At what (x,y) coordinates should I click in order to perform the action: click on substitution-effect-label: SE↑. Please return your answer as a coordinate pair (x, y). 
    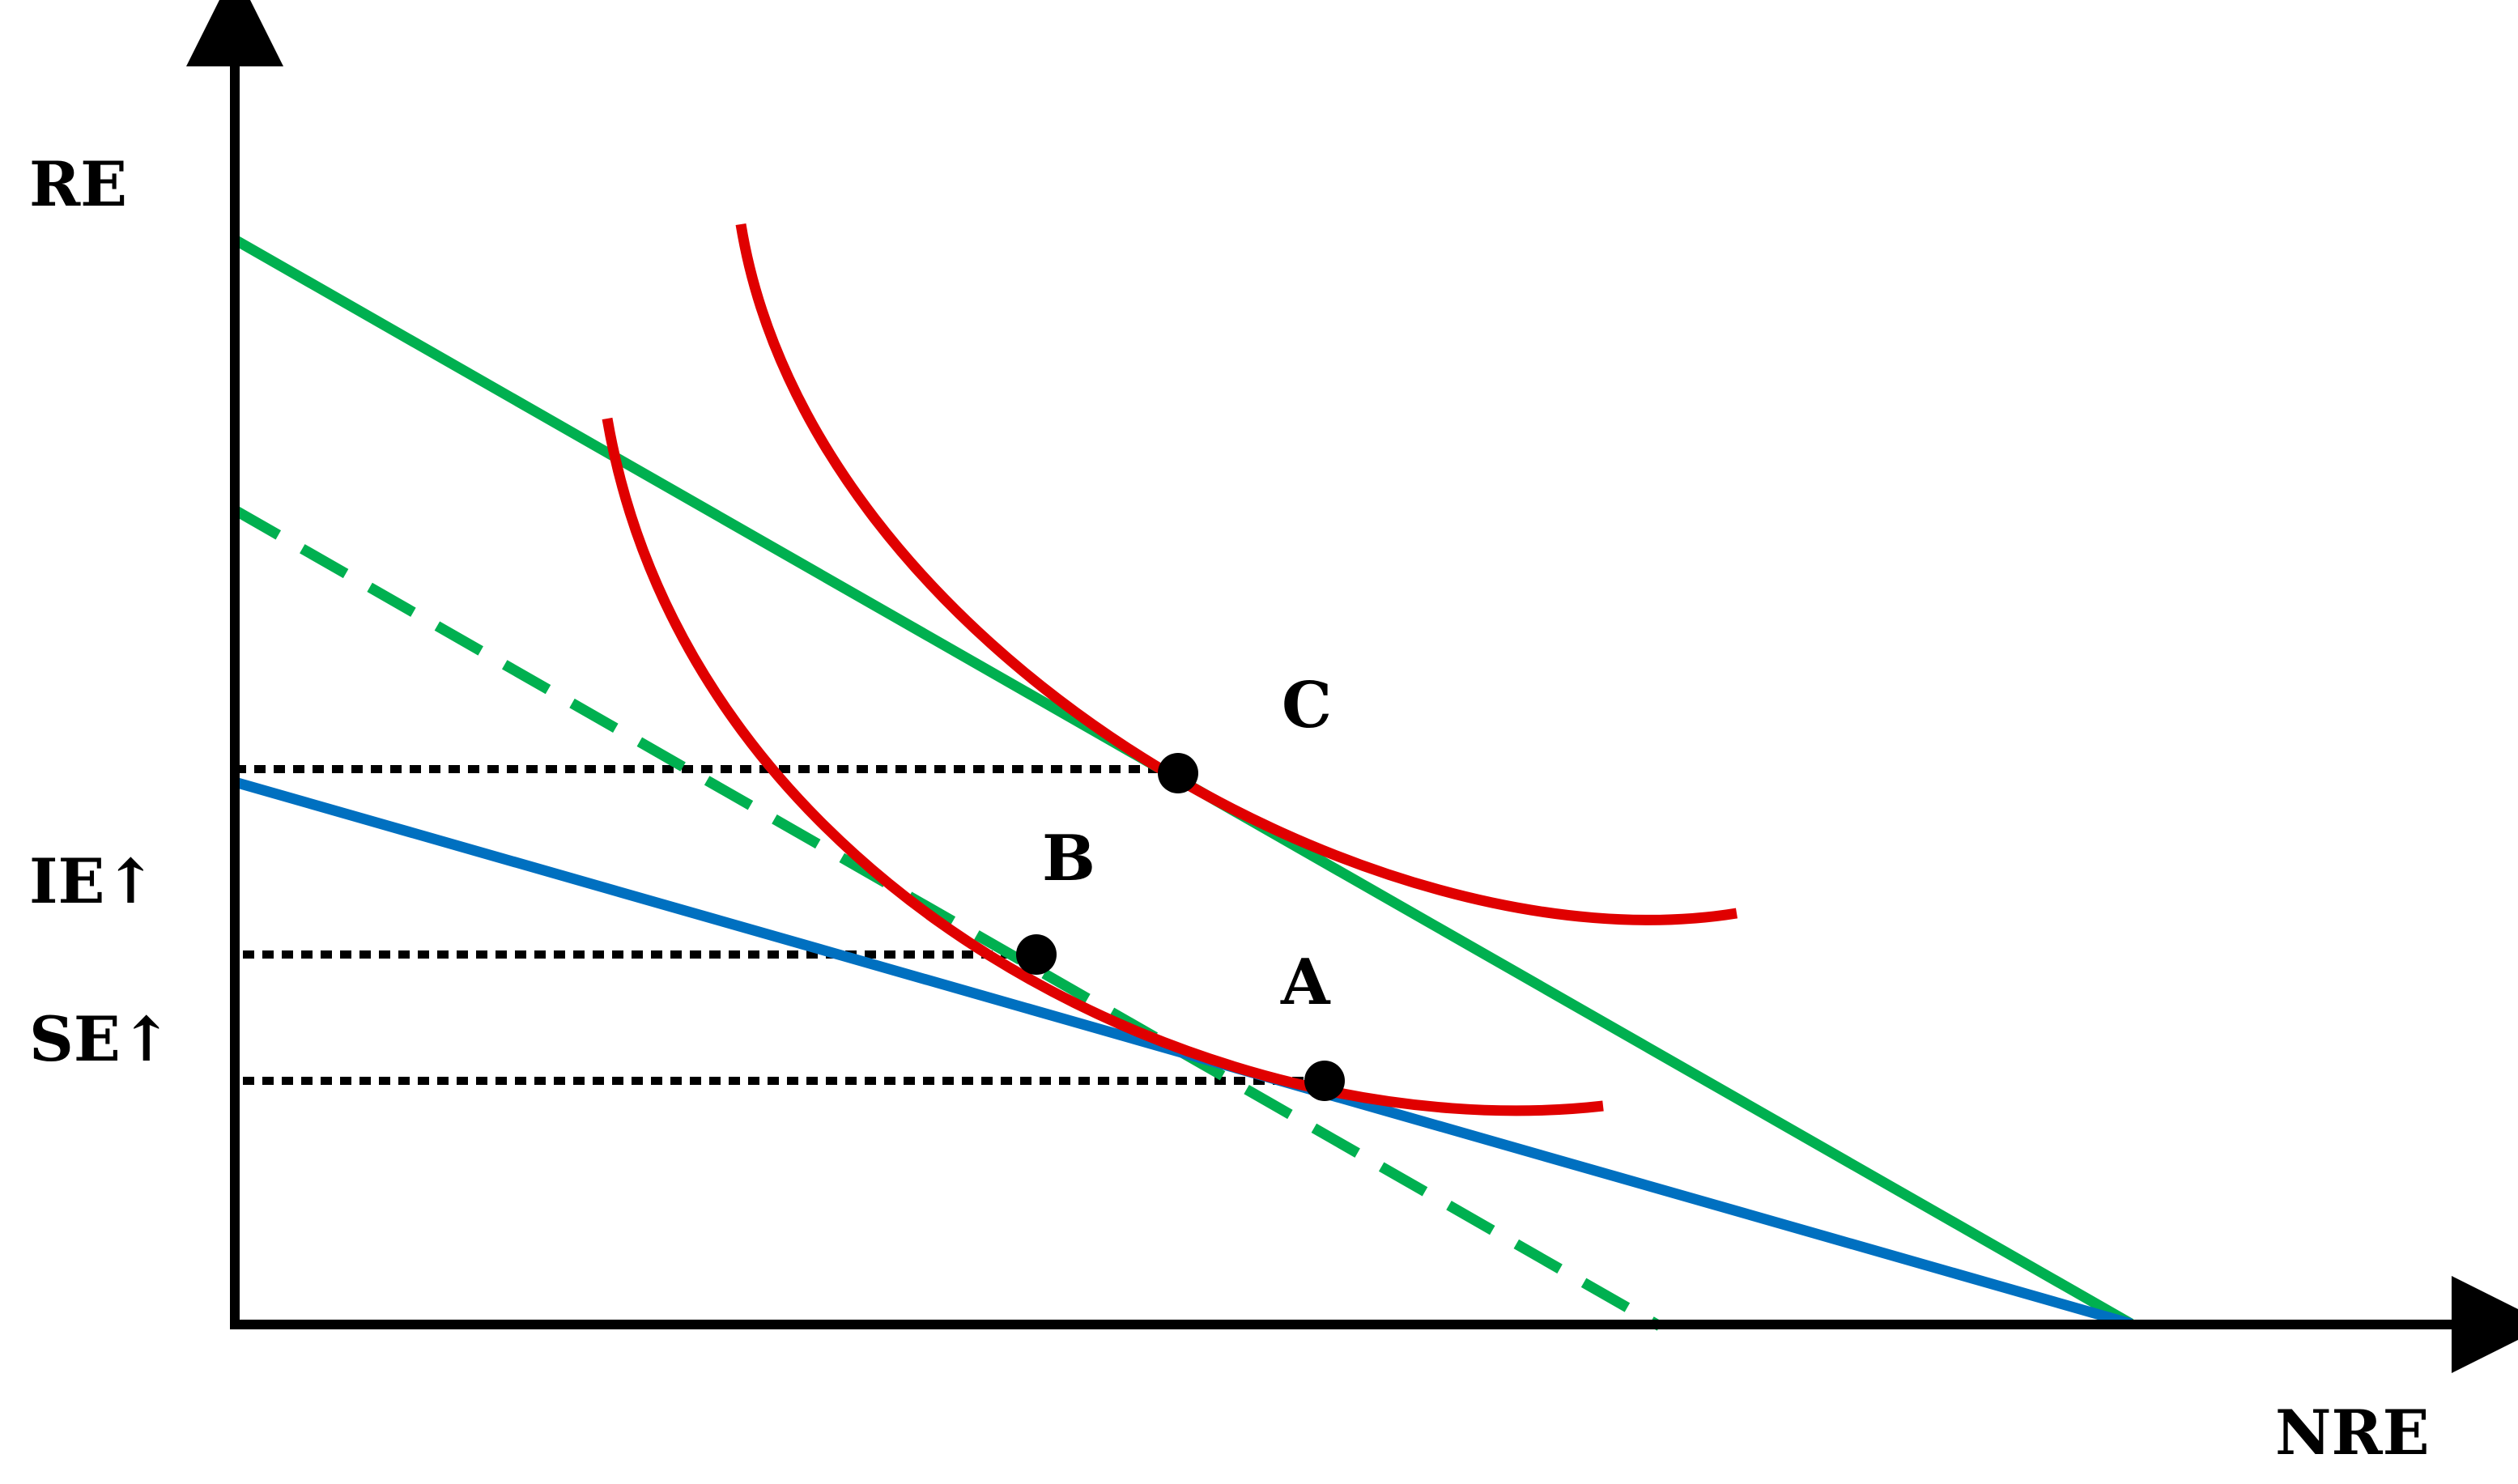
    Looking at the image, I should click on (100, 1039).